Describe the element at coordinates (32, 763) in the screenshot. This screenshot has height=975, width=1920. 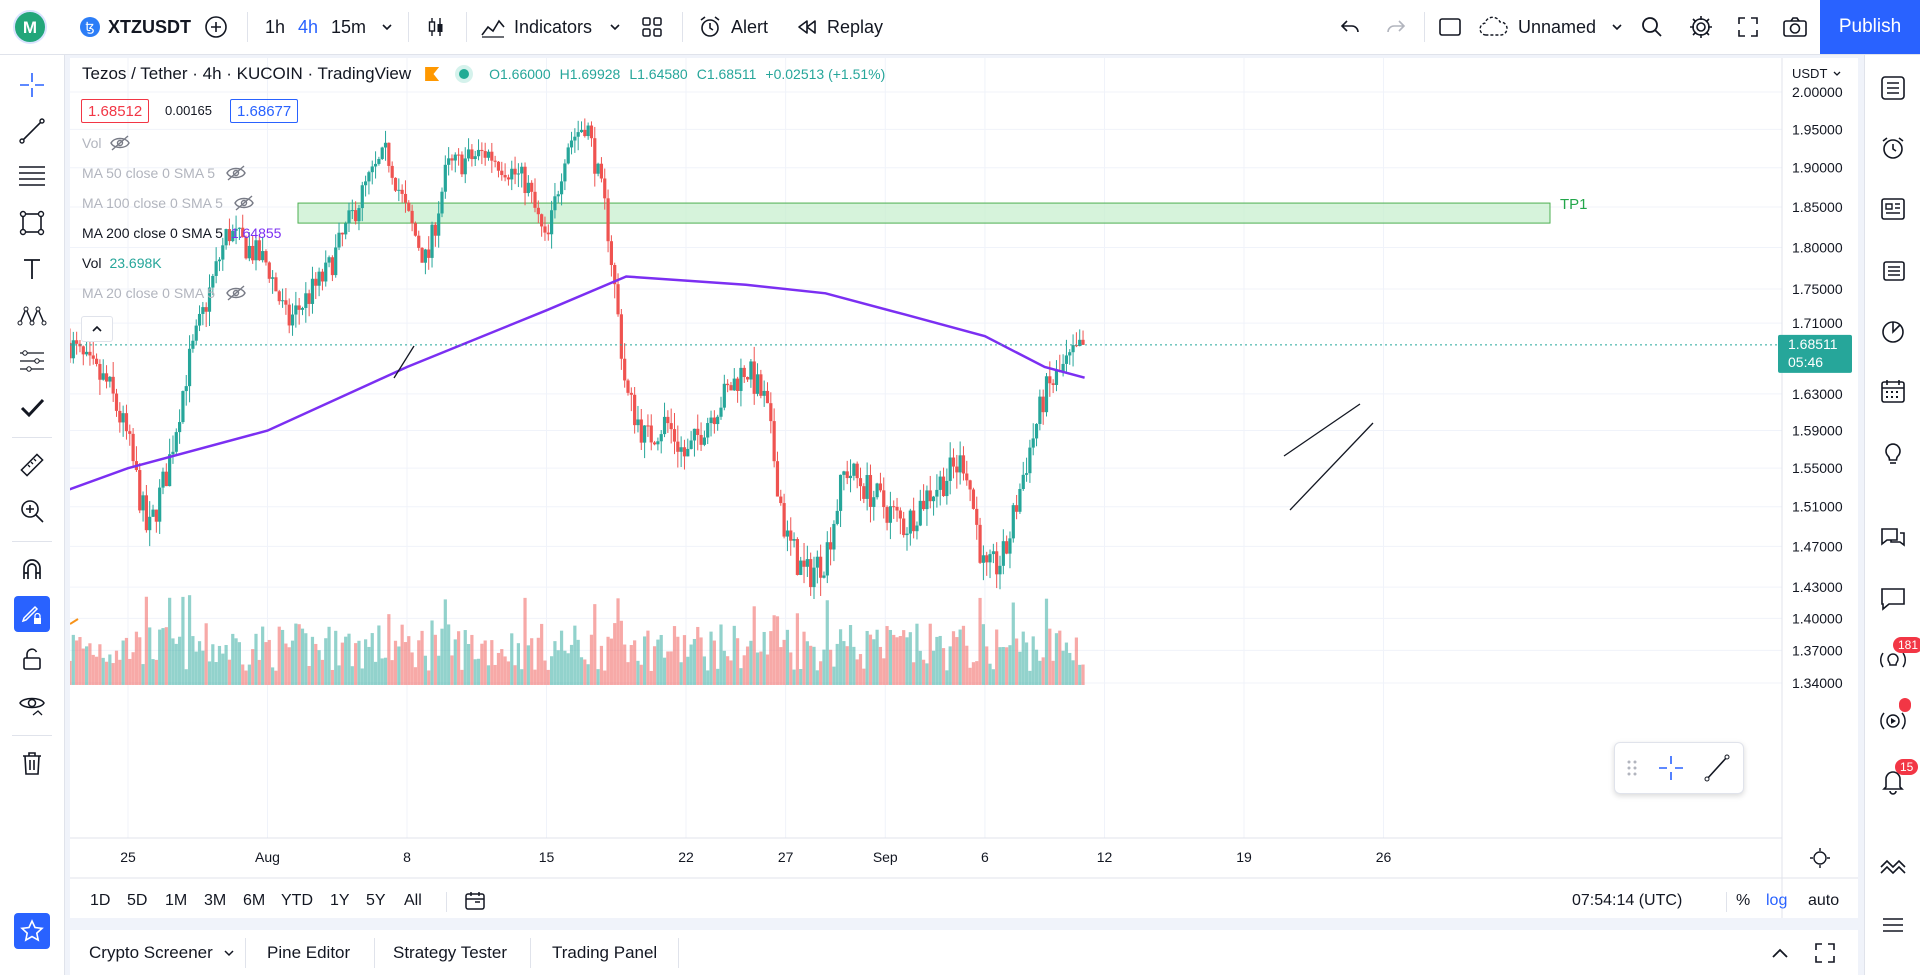
I see `remove-drawings` at that location.